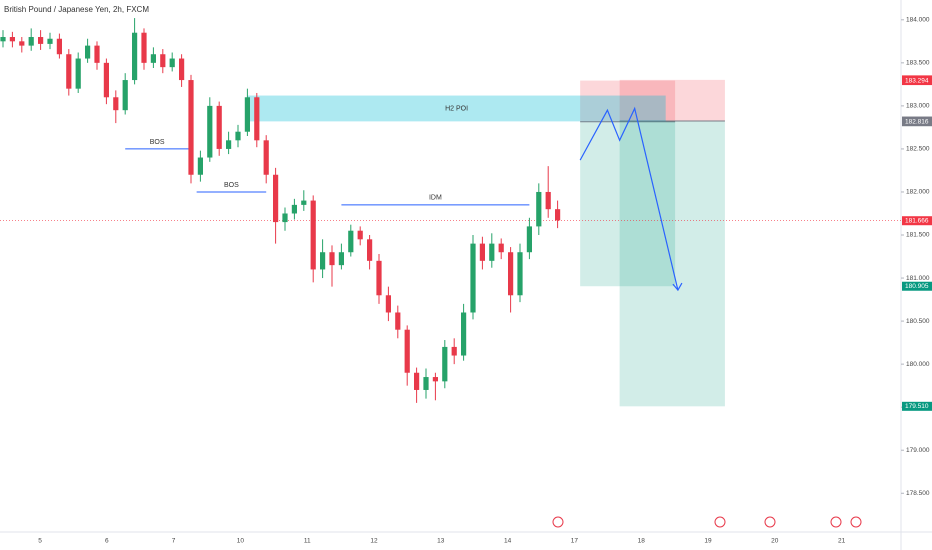 This screenshot has width=932, height=550. Describe the element at coordinates (435, 198) in the screenshot. I see `structure-label: IDM` at that location.